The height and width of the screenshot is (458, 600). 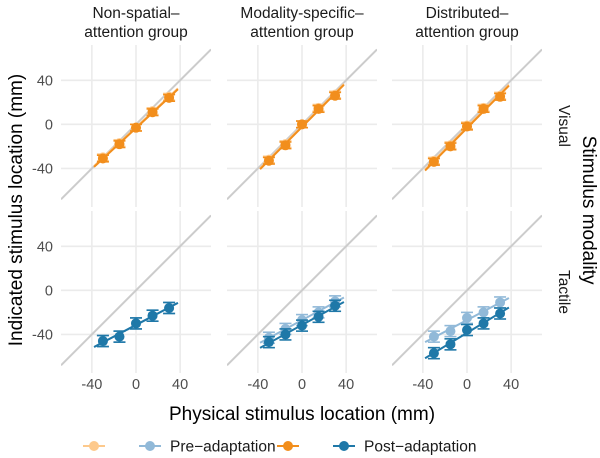 I want to click on strip-line: Non-spatial–, so click(x=135, y=13).